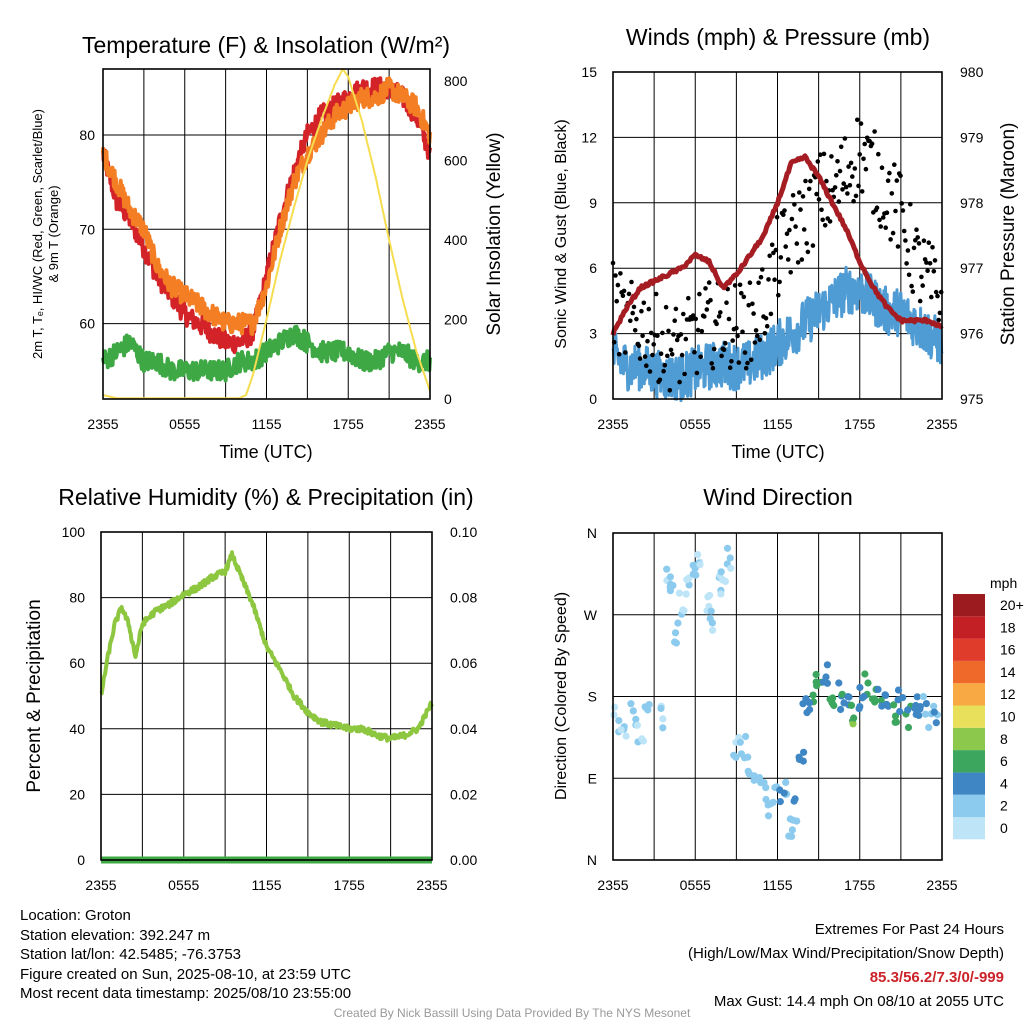  I want to click on y2-tick-label: 600, so click(456, 160).